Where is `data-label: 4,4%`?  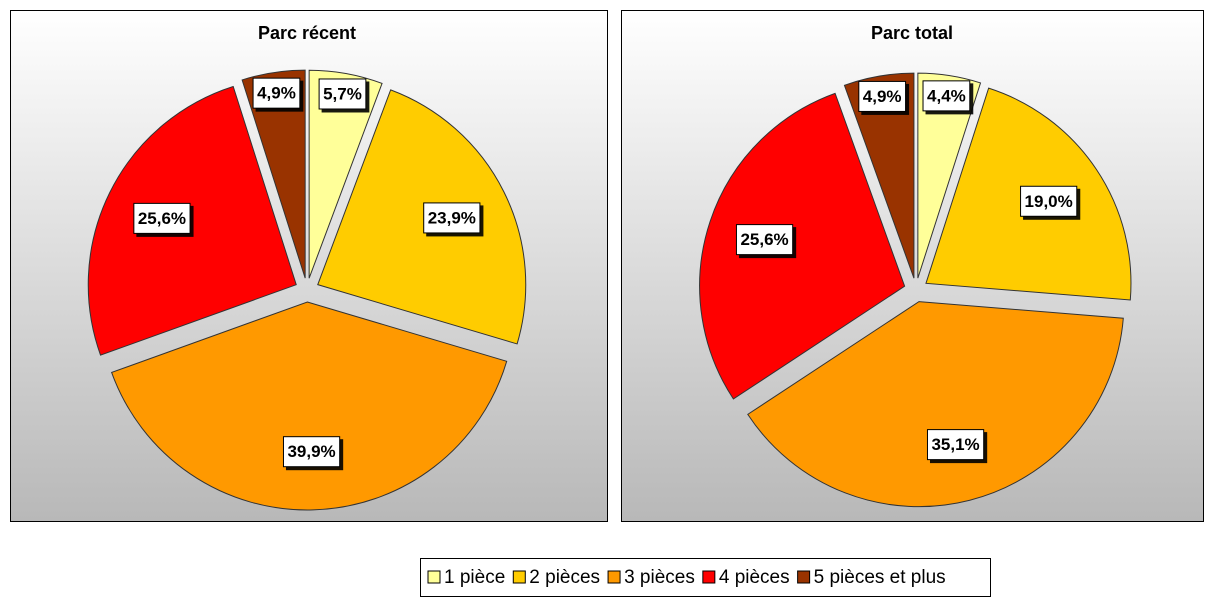 data-label: 4,4% is located at coordinates (946, 96).